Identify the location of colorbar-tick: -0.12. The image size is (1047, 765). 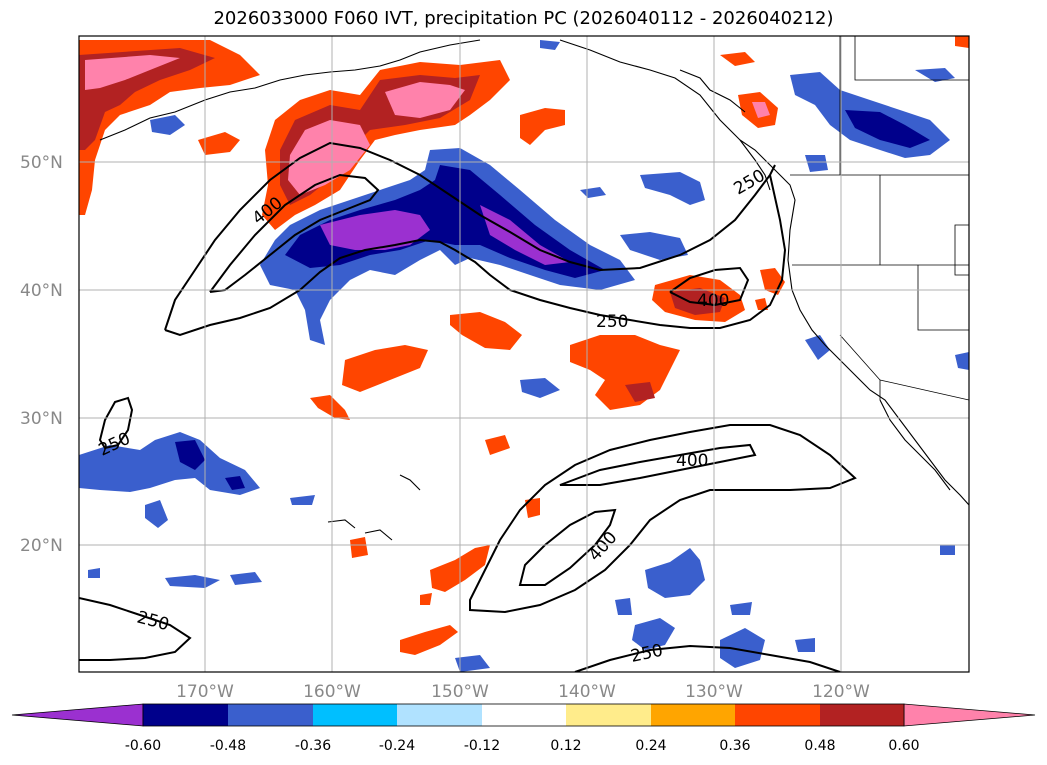
(482, 746).